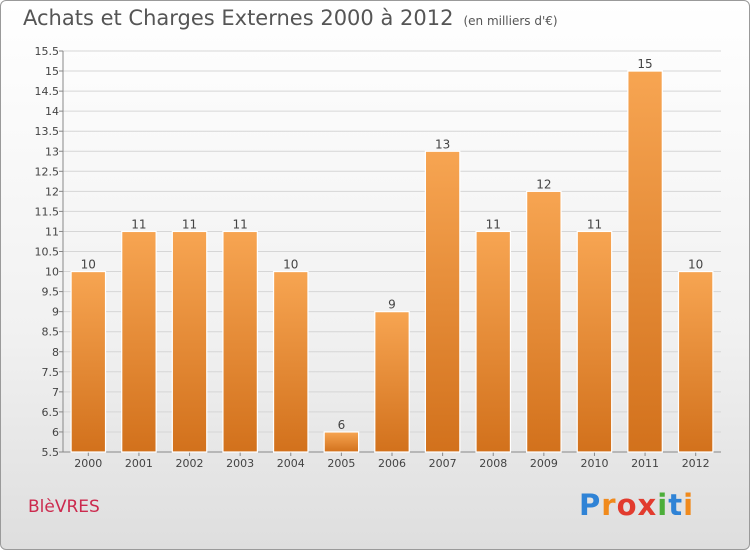 The height and width of the screenshot is (550, 750). What do you see at coordinates (442, 144) in the screenshot?
I see `value-label: 13` at bounding box center [442, 144].